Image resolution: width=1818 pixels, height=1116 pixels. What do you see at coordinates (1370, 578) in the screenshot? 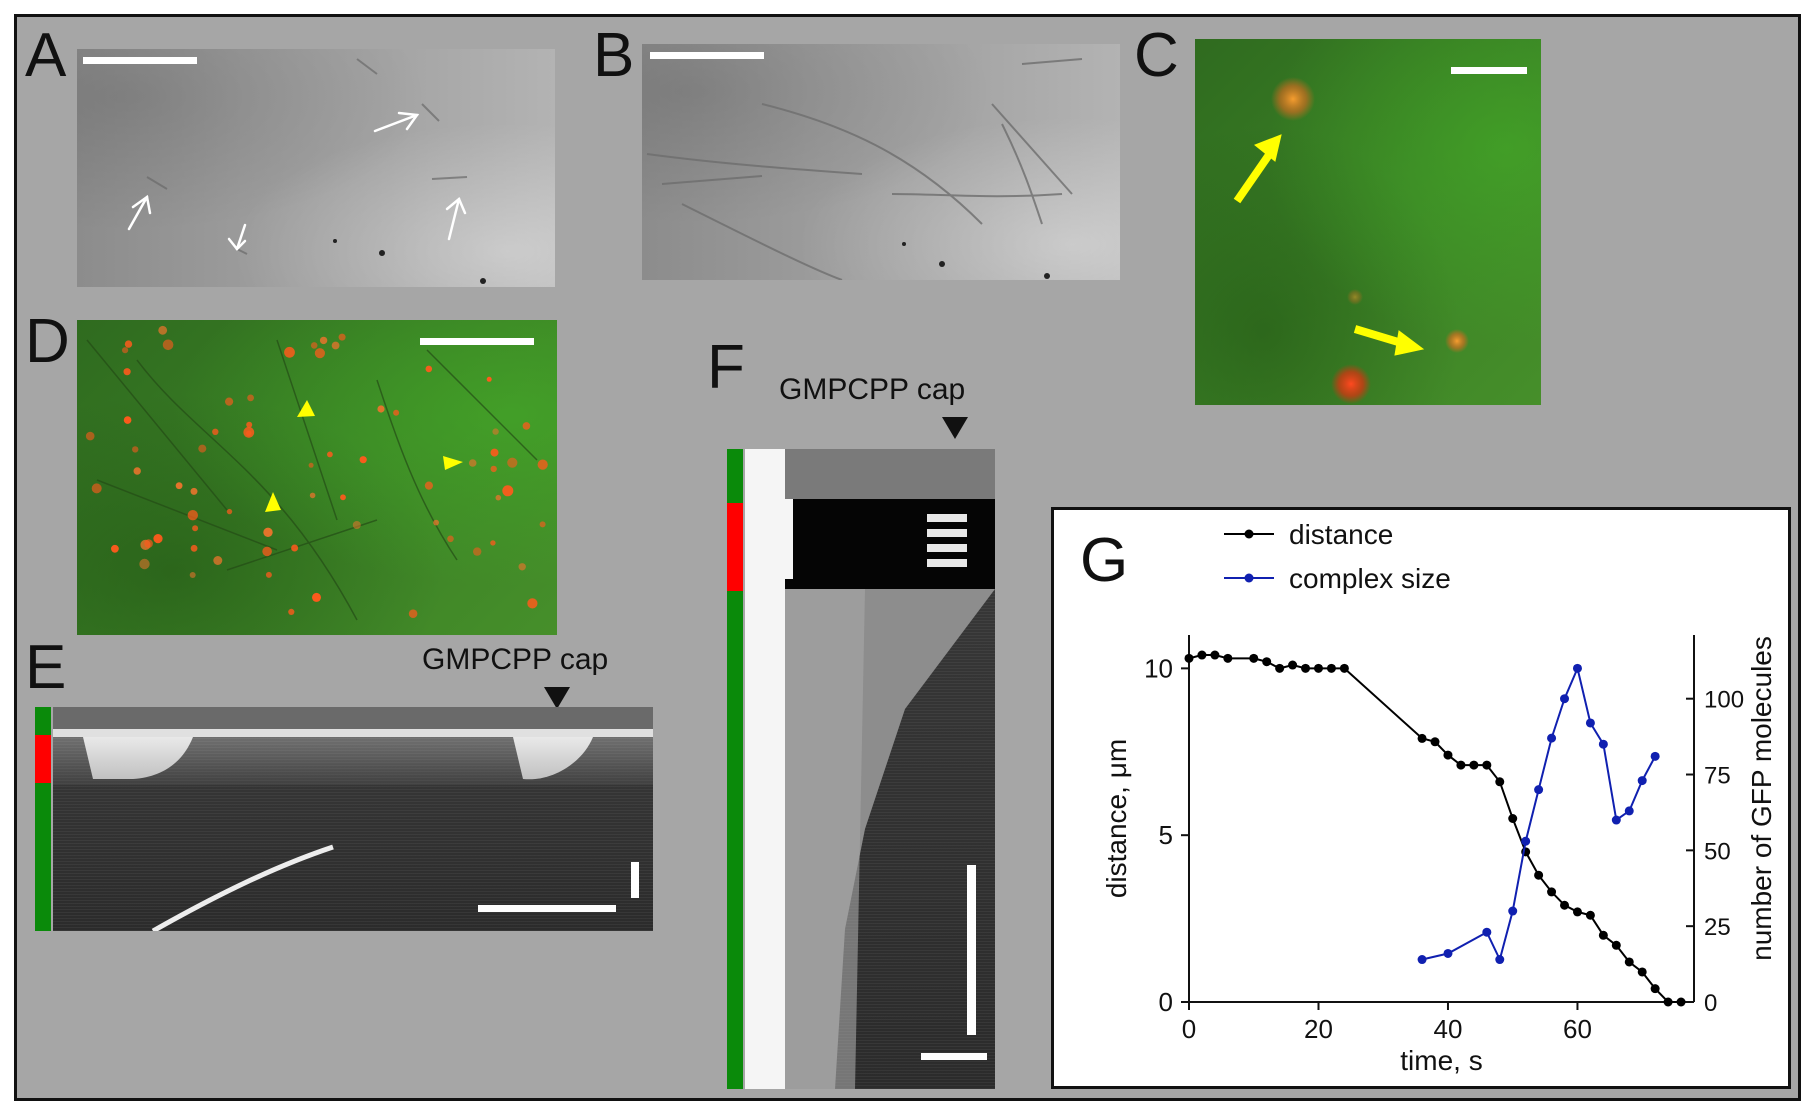
I see `legend-label: complex size` at bounding box center [1370, 578].